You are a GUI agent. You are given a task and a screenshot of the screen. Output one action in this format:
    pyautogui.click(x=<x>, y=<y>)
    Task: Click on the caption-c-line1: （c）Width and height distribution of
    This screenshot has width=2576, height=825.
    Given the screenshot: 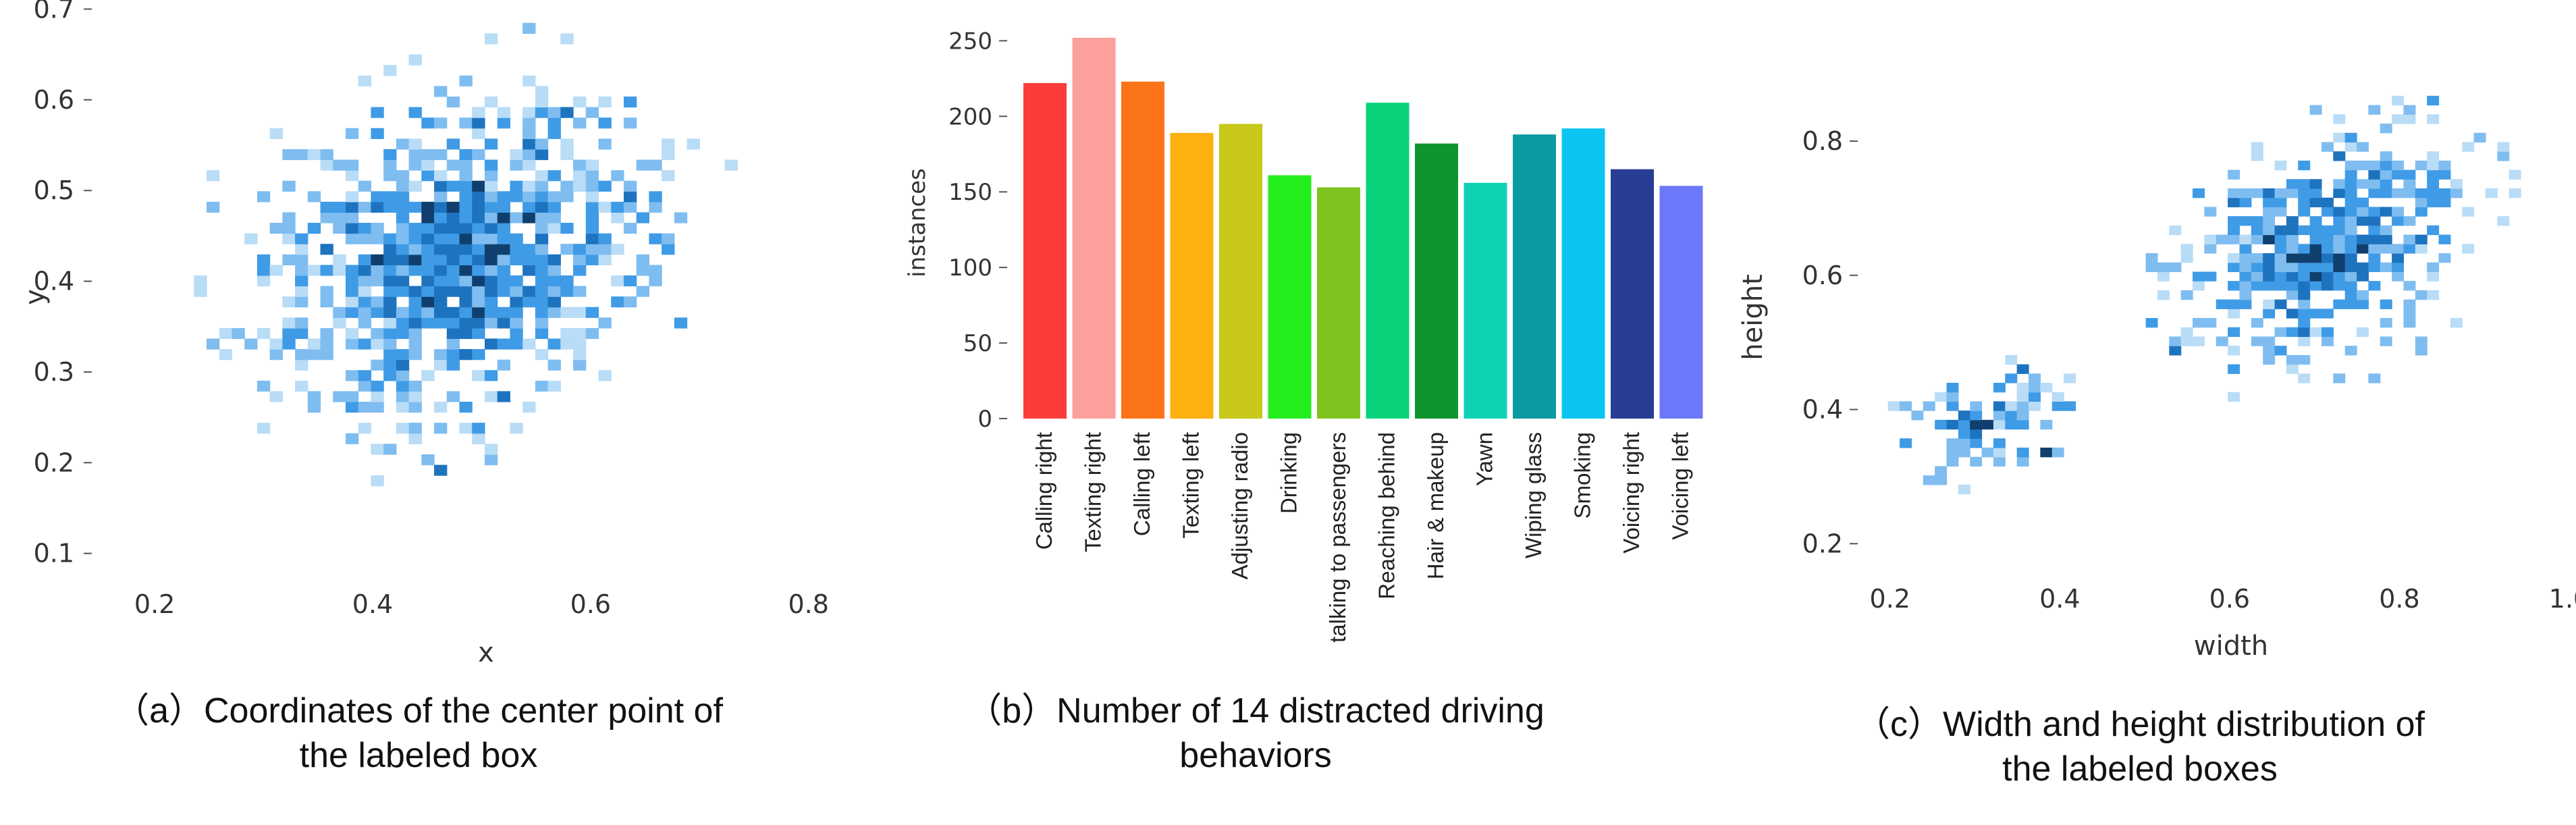 What is the action you would take?
    pyautogui.click(x=2140, y=725)
    